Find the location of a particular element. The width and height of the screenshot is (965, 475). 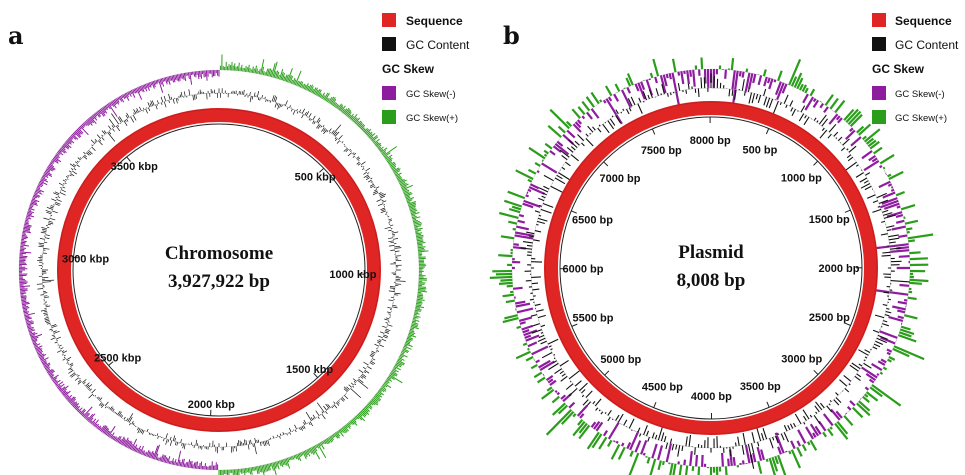

tick-label: 1000 kbp is located at coordinates (352, 275).